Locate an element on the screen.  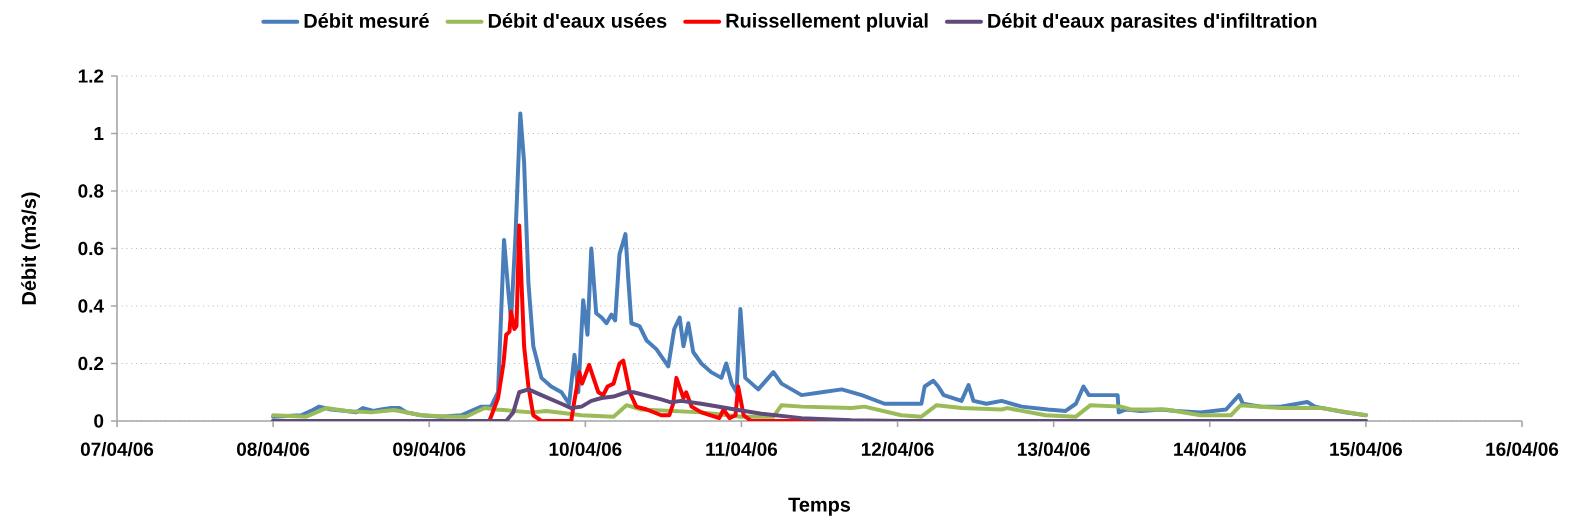
x-tick-label: 08/04/06 is located at coordinates (273, 449).